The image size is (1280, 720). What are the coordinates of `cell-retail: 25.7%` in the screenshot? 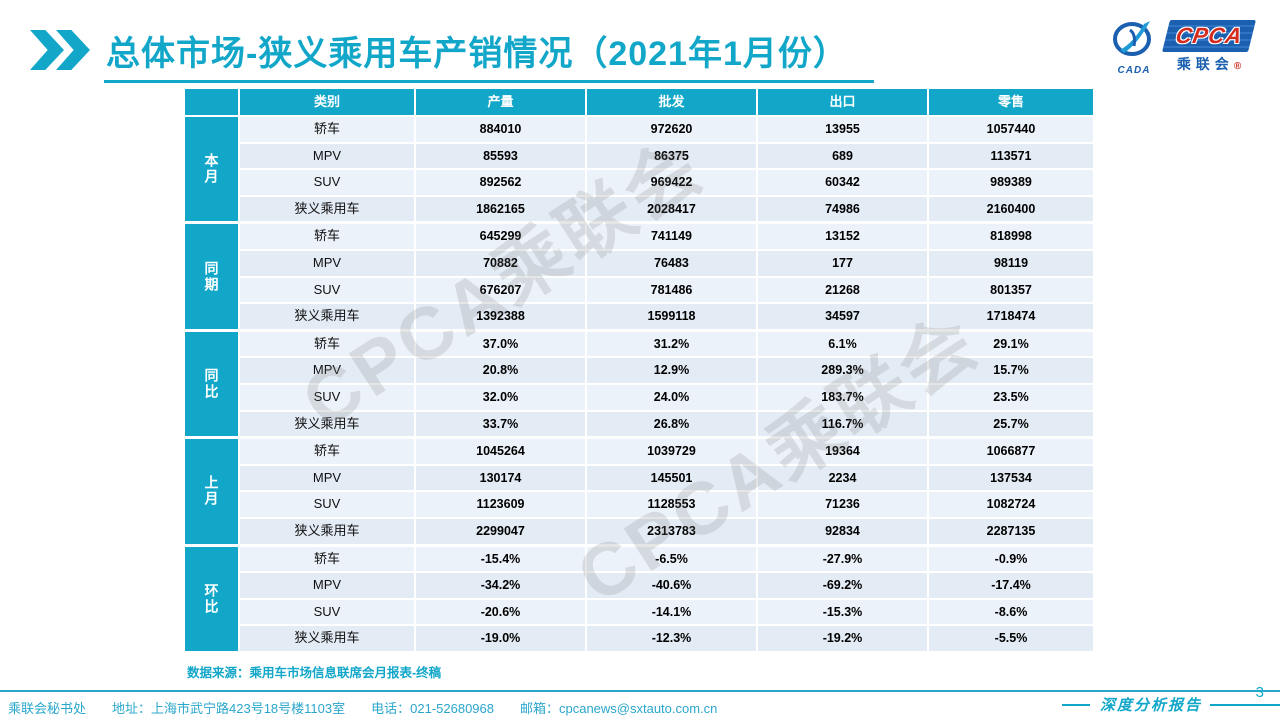 It's located at (1011, 424).